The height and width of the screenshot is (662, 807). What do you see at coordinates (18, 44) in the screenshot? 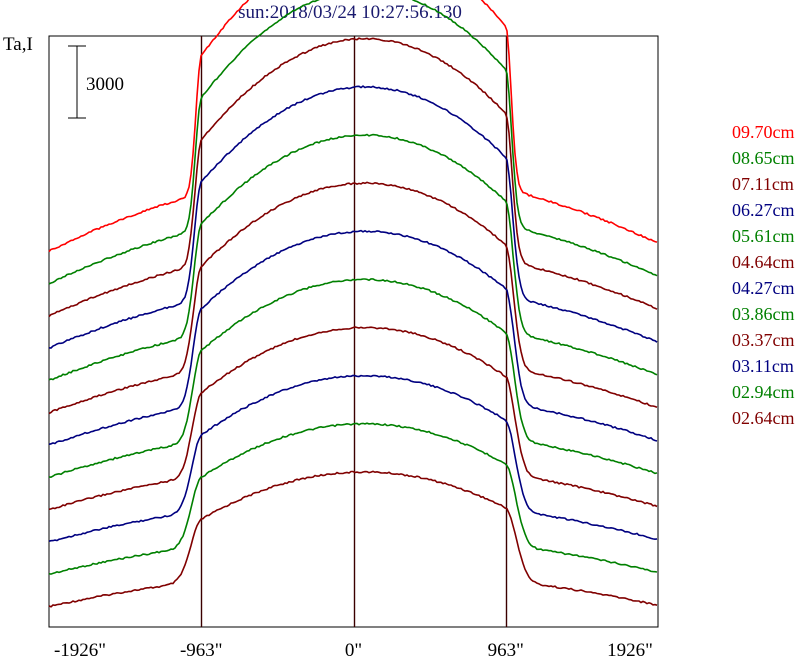
I see `y-axis-label: Ta,I` at bounding box center [18, 44].